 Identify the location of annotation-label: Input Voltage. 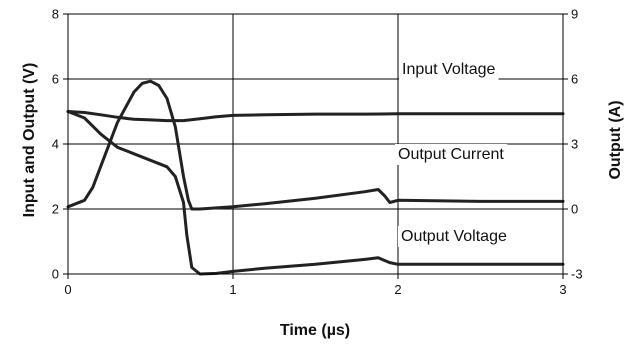
(449, 69).